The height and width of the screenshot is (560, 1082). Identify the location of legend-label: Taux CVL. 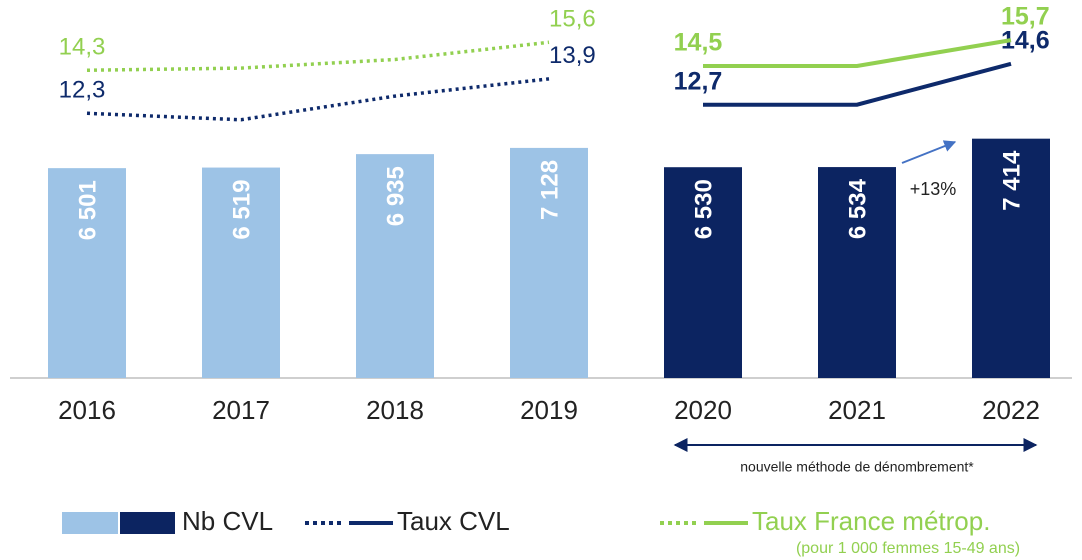
(453, 521).